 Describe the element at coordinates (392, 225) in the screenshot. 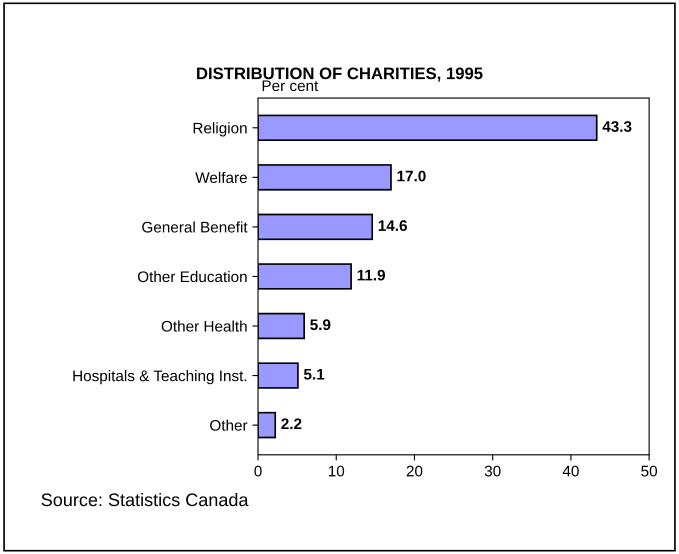

I see `data-label: 14.6` at that location.